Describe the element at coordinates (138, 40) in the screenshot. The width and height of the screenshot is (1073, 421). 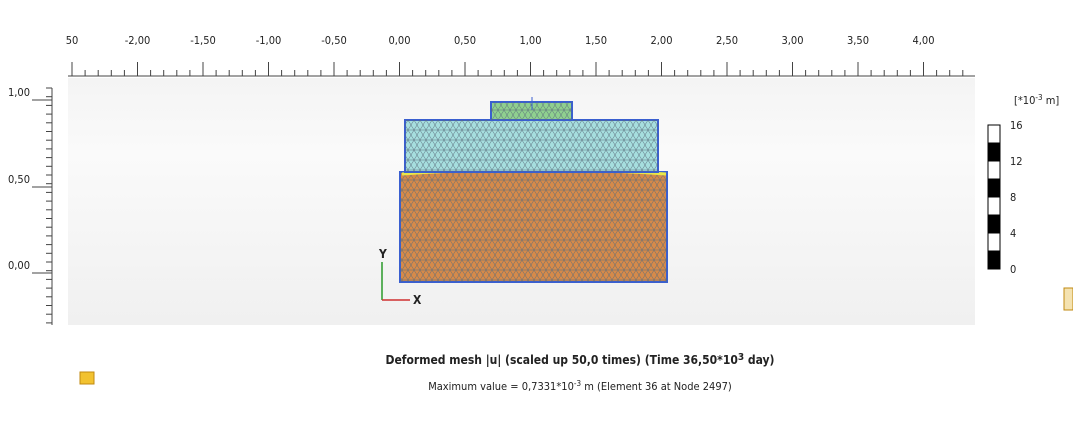
I see `x-ruler-label: -2,00` at that location.